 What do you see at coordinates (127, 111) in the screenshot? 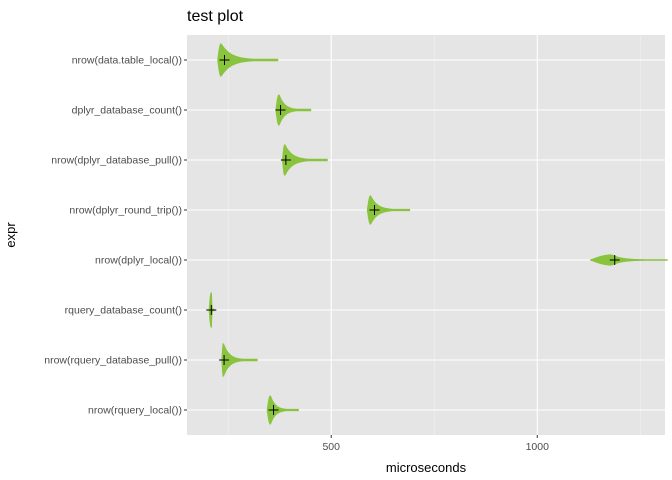
I see `y-tick-label: dplyr_database_count()` at bounding box center [127, 111].